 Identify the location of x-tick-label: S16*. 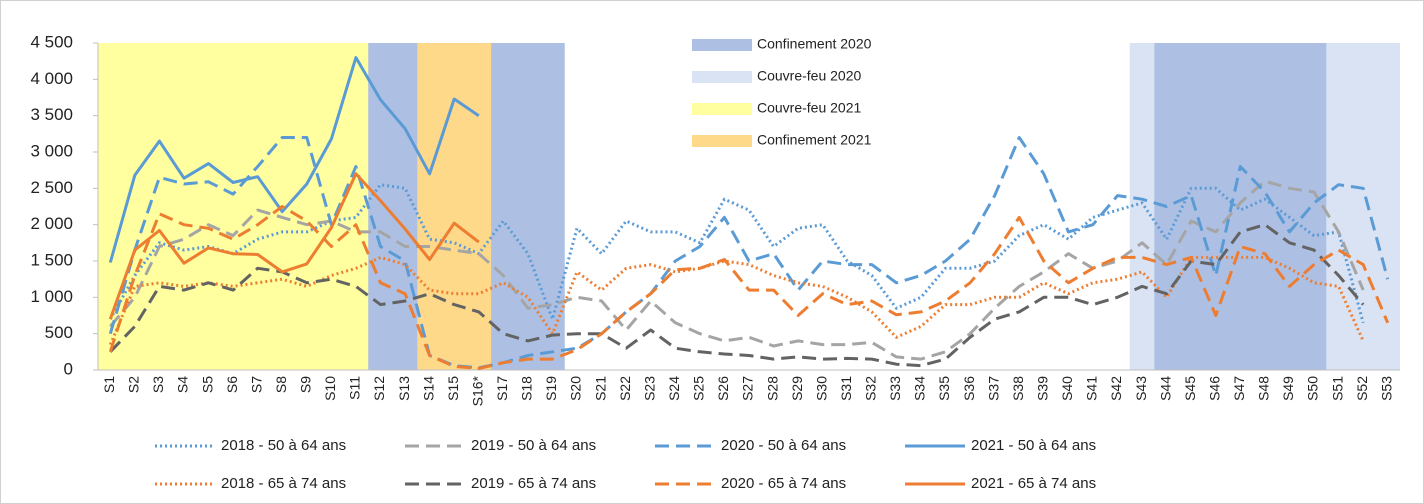
(477, 390).